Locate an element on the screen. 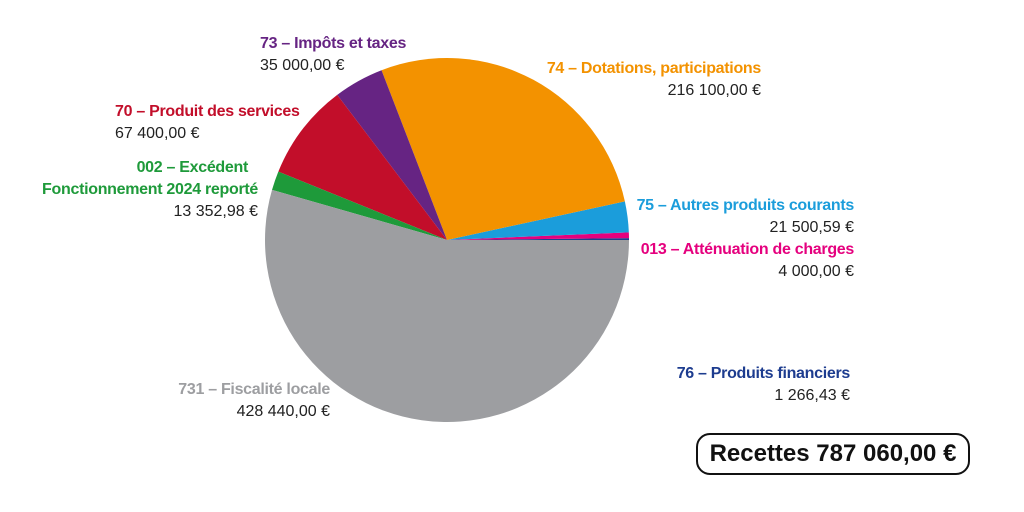  label-731: 731 – Fiscalité locale 428 440,00 € is located at coordinates (254, 401).